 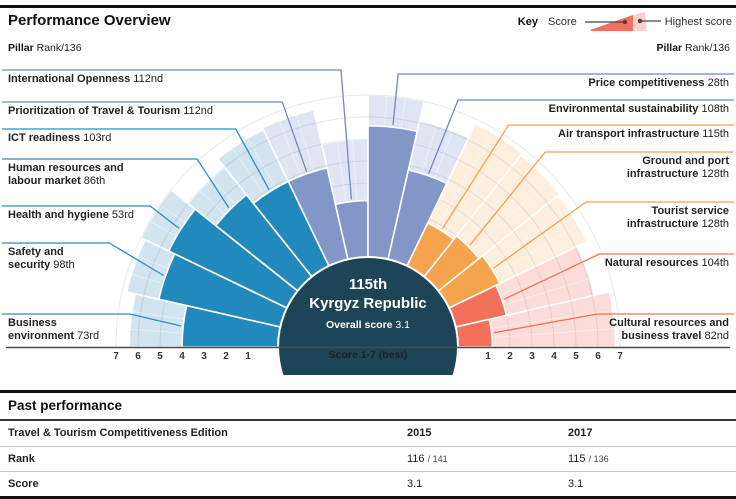 What do you see at coordinates (66, 174) in the screenshot?
I see `pillar-label: Human resources and labour market 86th` at bounding box center [66, 174].